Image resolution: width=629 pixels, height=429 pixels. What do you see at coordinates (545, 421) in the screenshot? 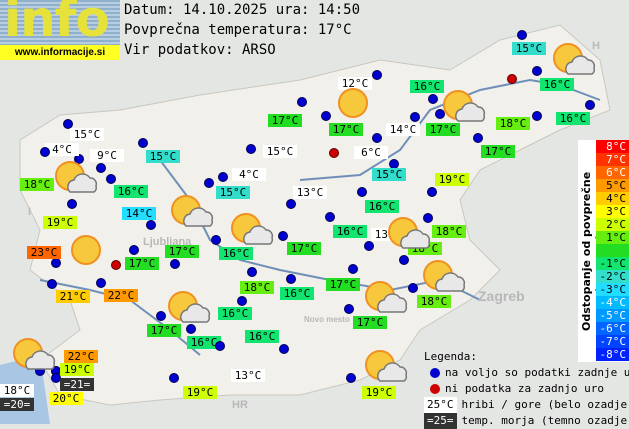
I see `legend-sea: temp. morja (temno ozadje)` at bounding box center [545, 421].